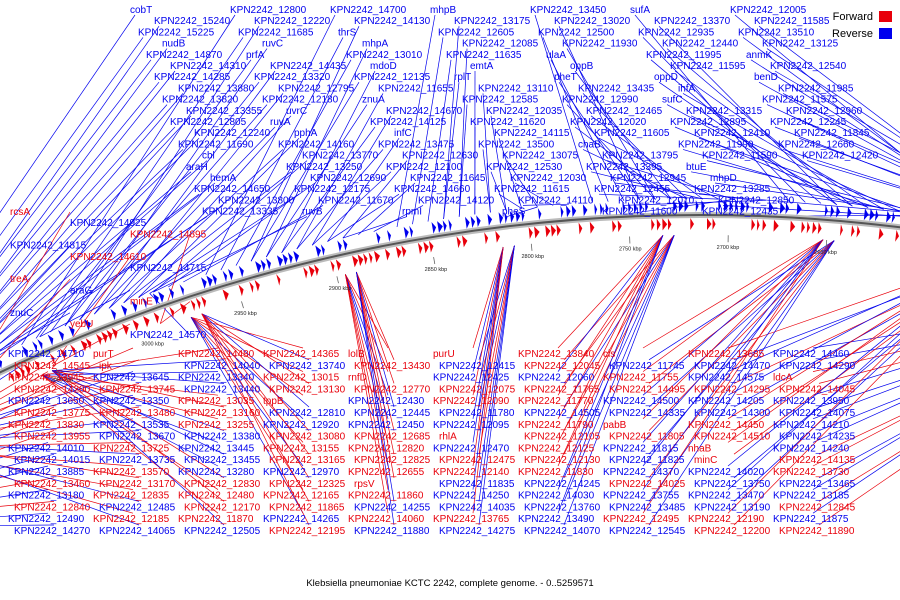  What do you see at coordinates (307, 531) in the screenshot?
I see `gene-label-forward: KPN2242_12195` at bounding box center [307, 531].